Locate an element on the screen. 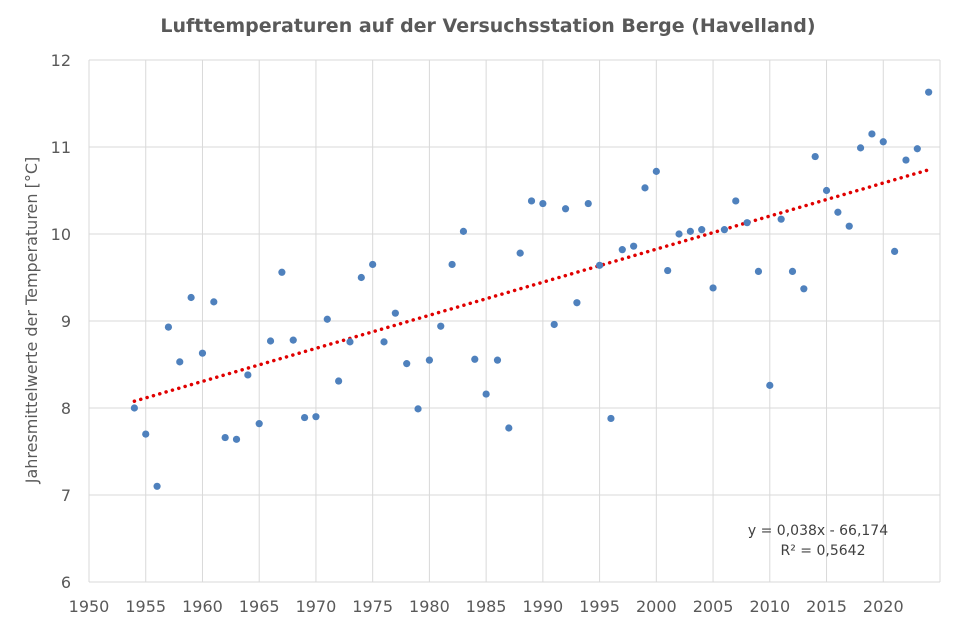 The image size is (976, 631). x-tick-label: 2020 is located at coordinates (883, 606).